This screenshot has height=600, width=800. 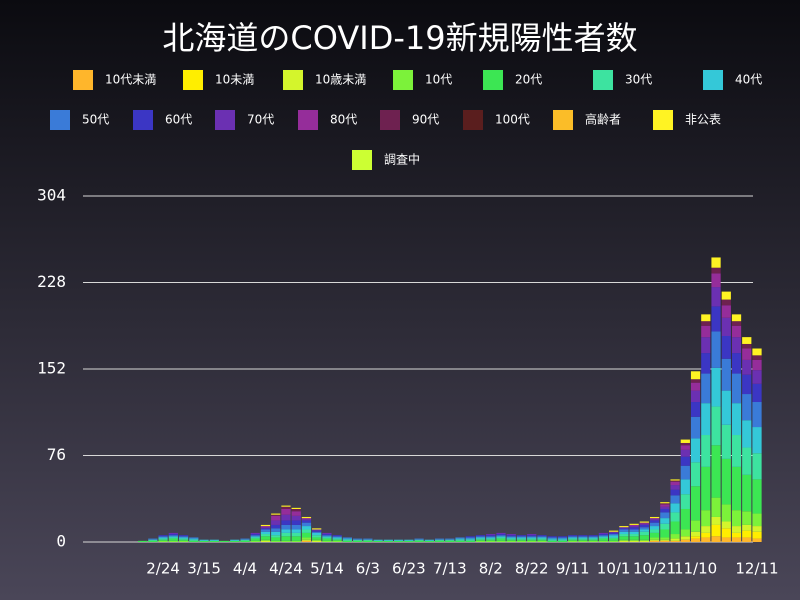 What do you see at coordinates (409, 569) in the screenshot?
I see `x-tick-label: 6/23` at bounding box center [409, 569].